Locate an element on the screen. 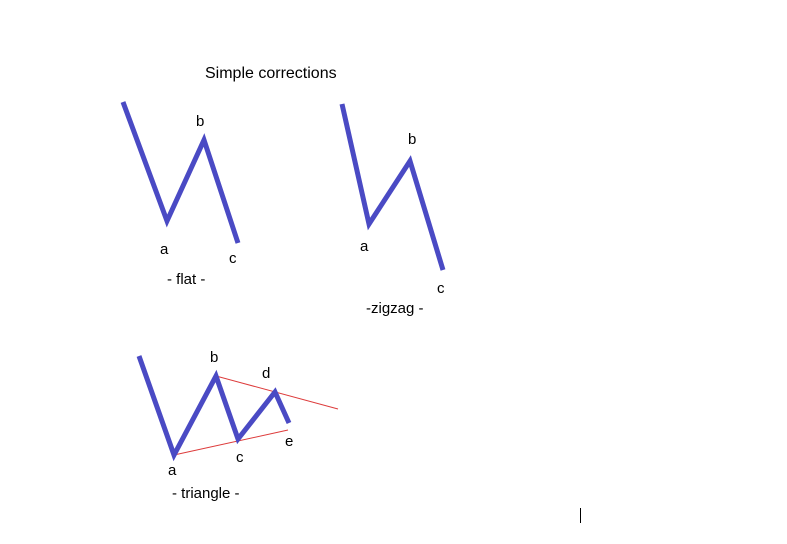 The height and width of the screenshot is (544, 787). zigzag-label-c: c is located at coordinates (441, 288).